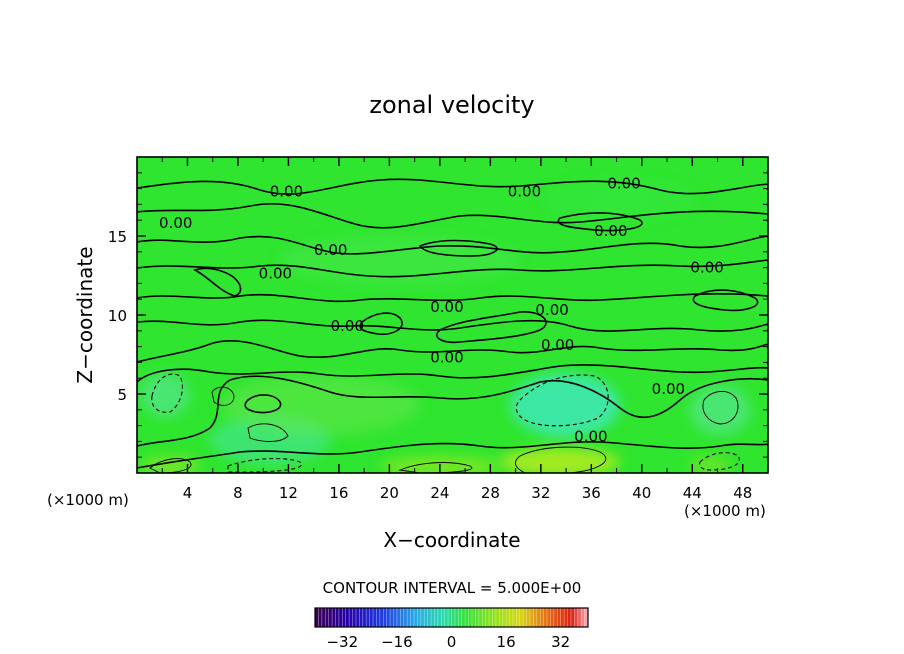  I want to click on colorbar-tick-label: 32, so click(560, 642).